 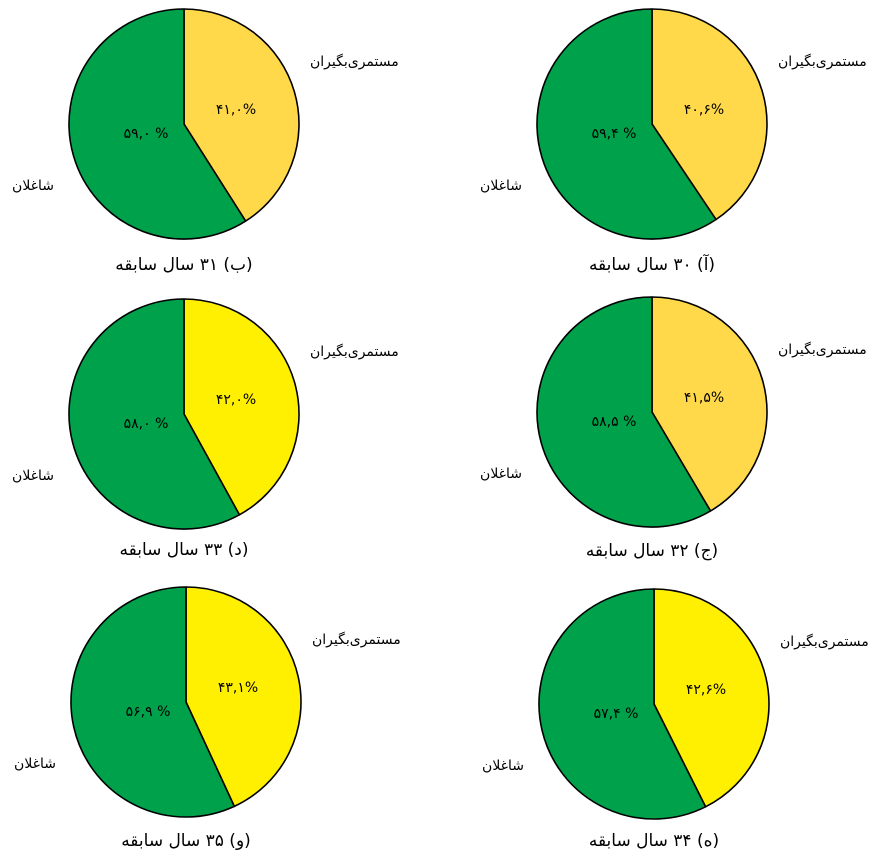 What do you see at coordinates (236, 110) in the screenshot?
I see `pensioners-percent-label: ۴۱,۰%` at bounding box center [236, 110].